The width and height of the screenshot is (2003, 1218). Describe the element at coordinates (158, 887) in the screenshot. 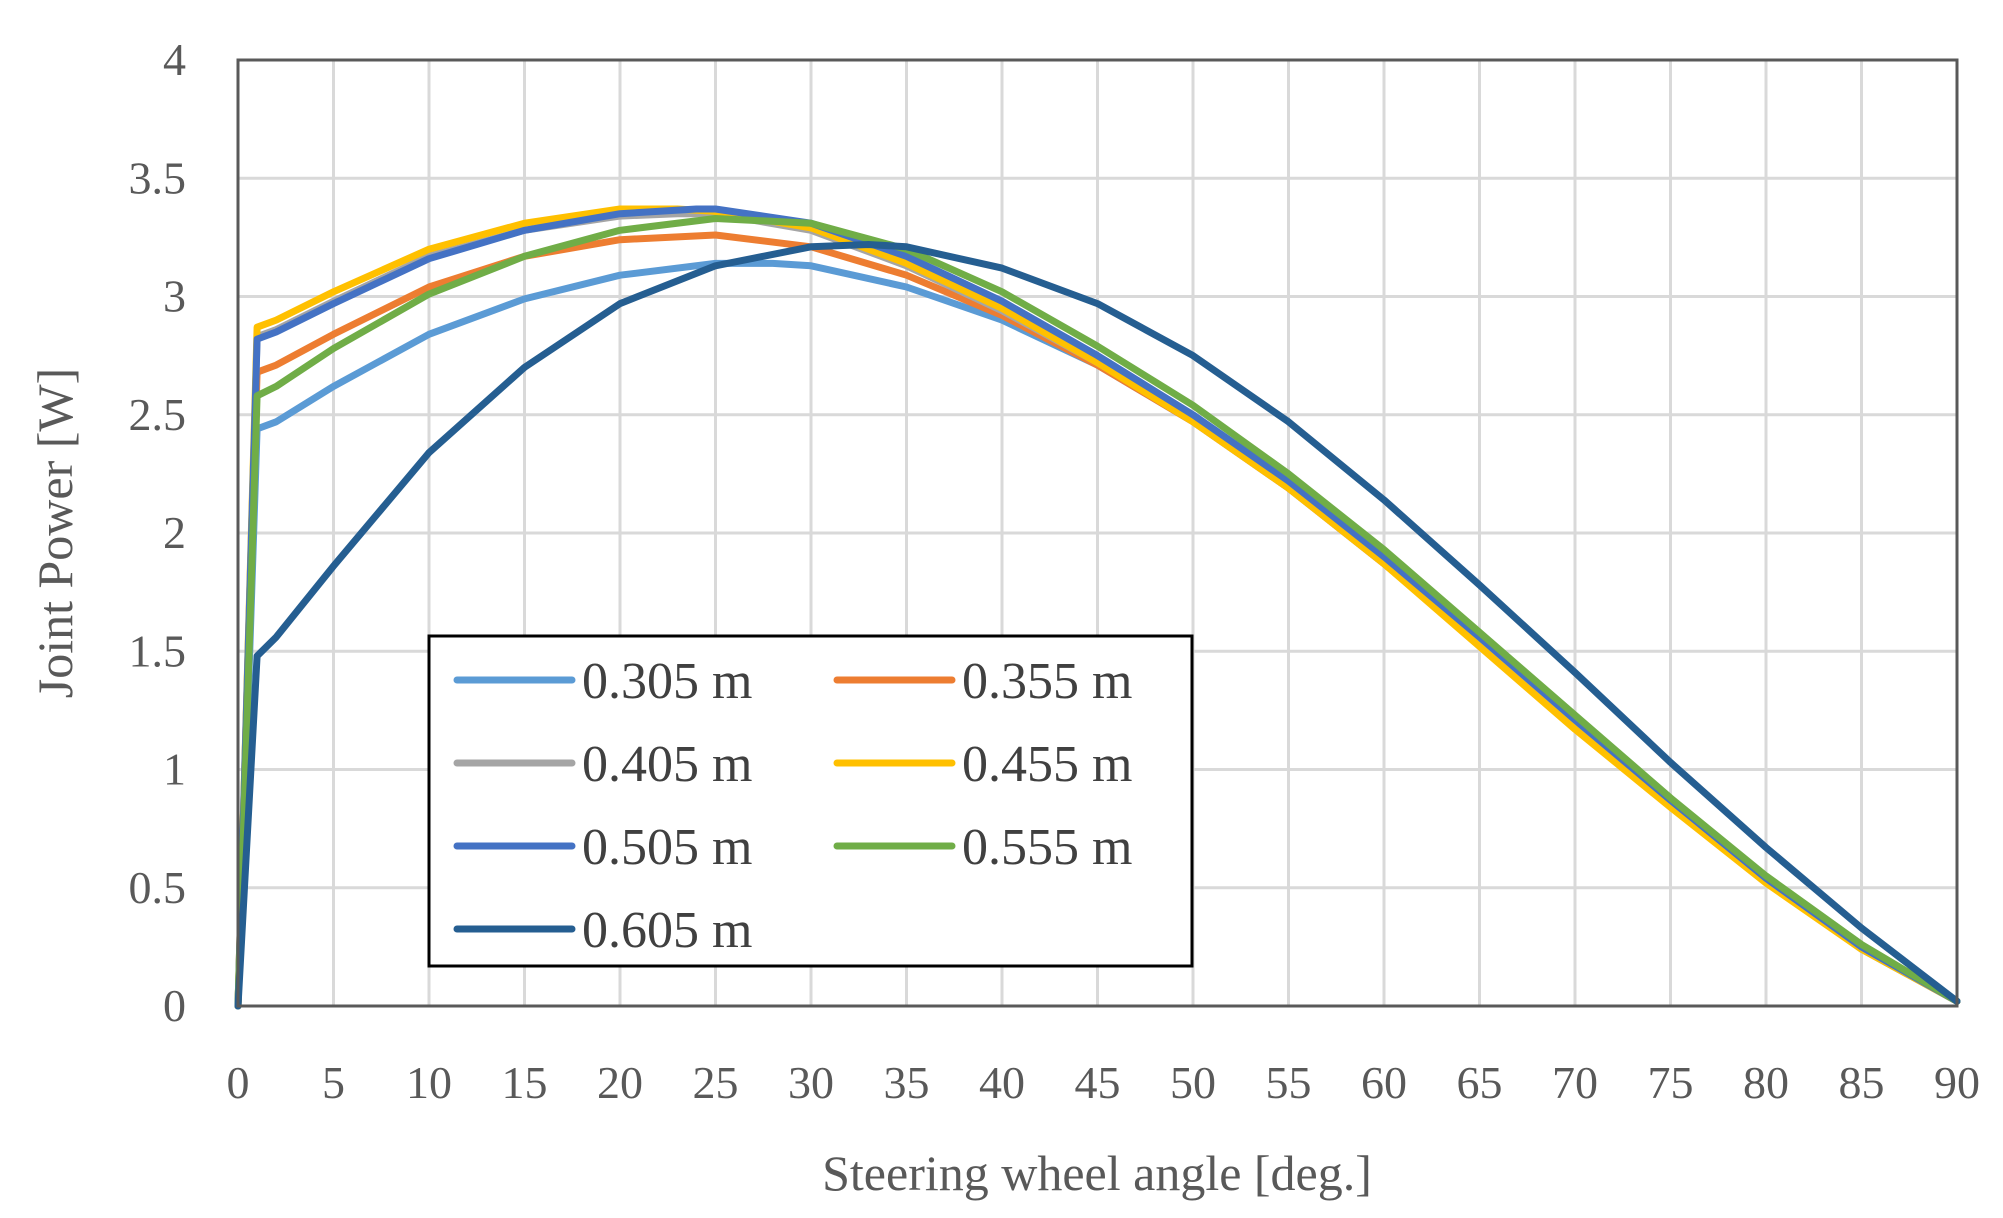

I see `y-tick-label: 0.5` at that location.